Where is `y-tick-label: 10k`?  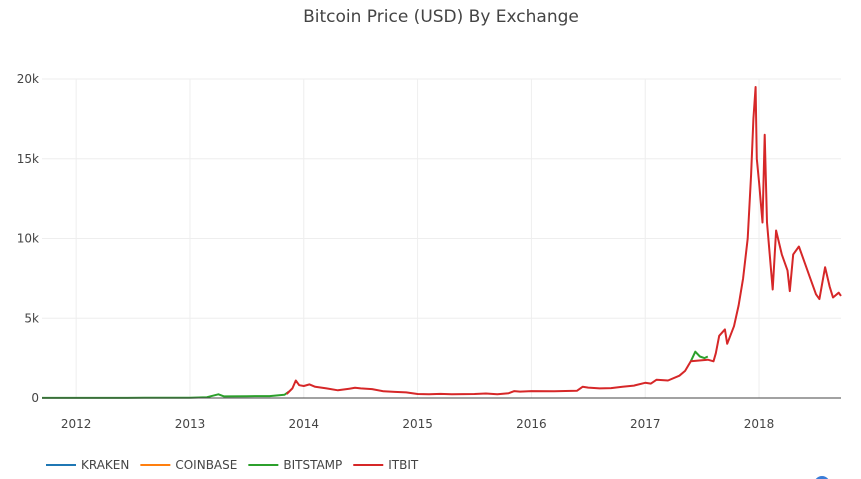
y-tick-label: 10k is located at coordinates (28, 239).